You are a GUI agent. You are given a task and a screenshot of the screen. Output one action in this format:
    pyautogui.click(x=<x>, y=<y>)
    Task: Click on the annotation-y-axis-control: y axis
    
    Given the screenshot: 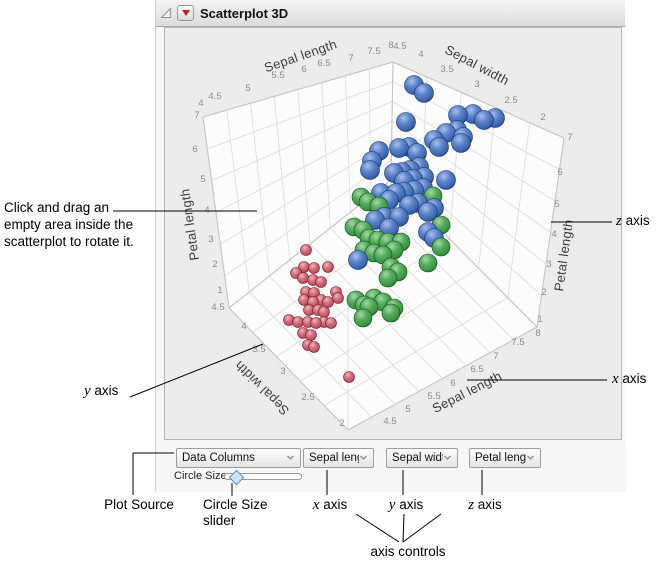 What is the action you would take?
    pyautogui.click(x=406, y=505)
    